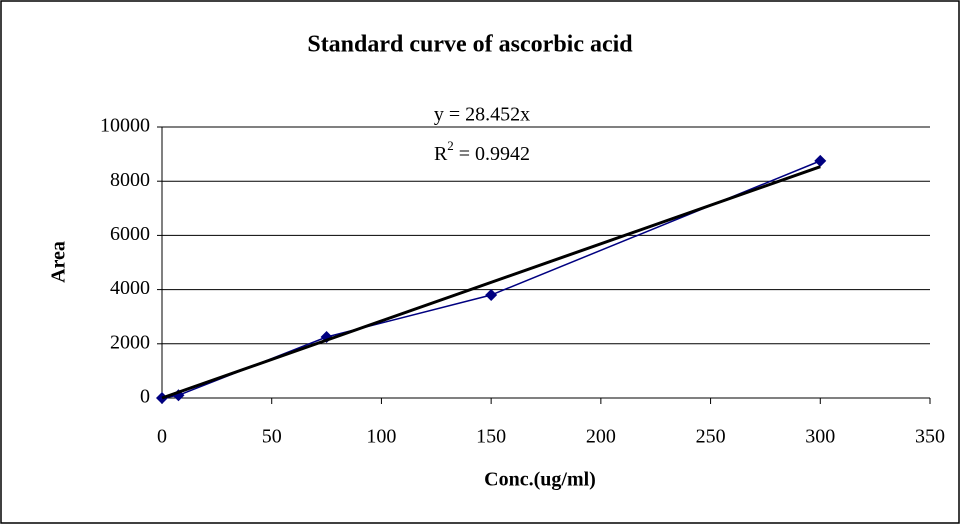 The width and height of the screenshot is (960, 524). What do you see at coordinates (450, 145) in the screenshot?
I see `r-exponent: 2` at bounding box center [450, 145].